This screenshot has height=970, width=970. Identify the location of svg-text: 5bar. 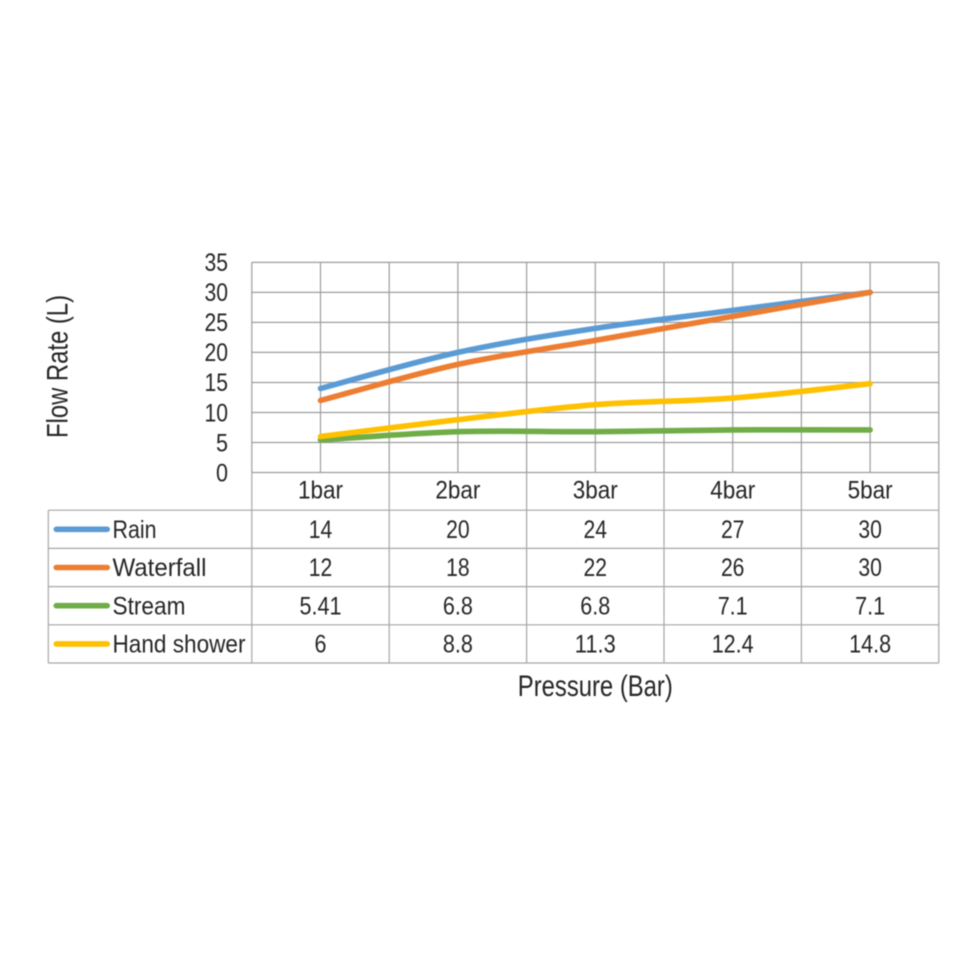
(870, 490).